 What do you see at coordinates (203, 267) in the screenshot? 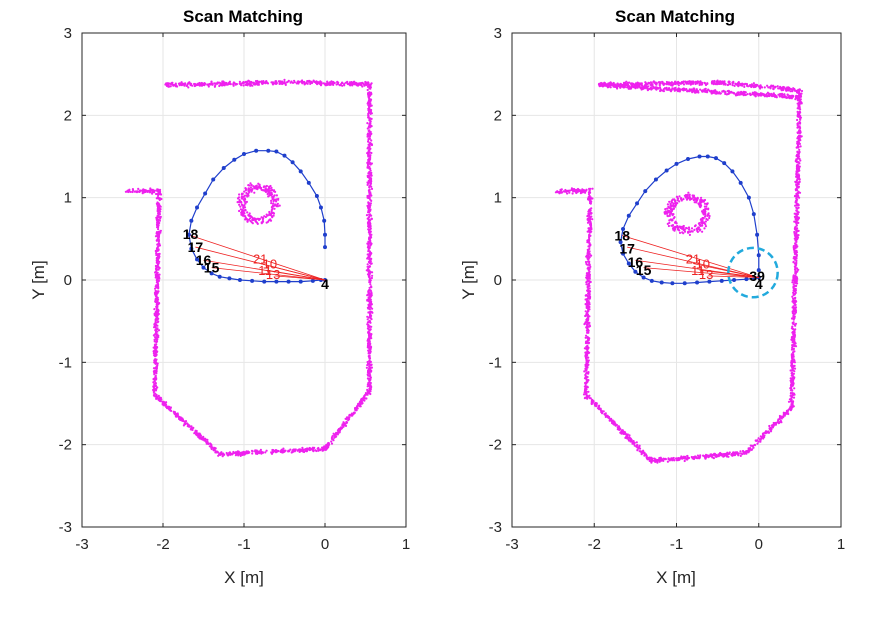
I see `chart-left-trajectory-node` at bounding box center [203, 267].